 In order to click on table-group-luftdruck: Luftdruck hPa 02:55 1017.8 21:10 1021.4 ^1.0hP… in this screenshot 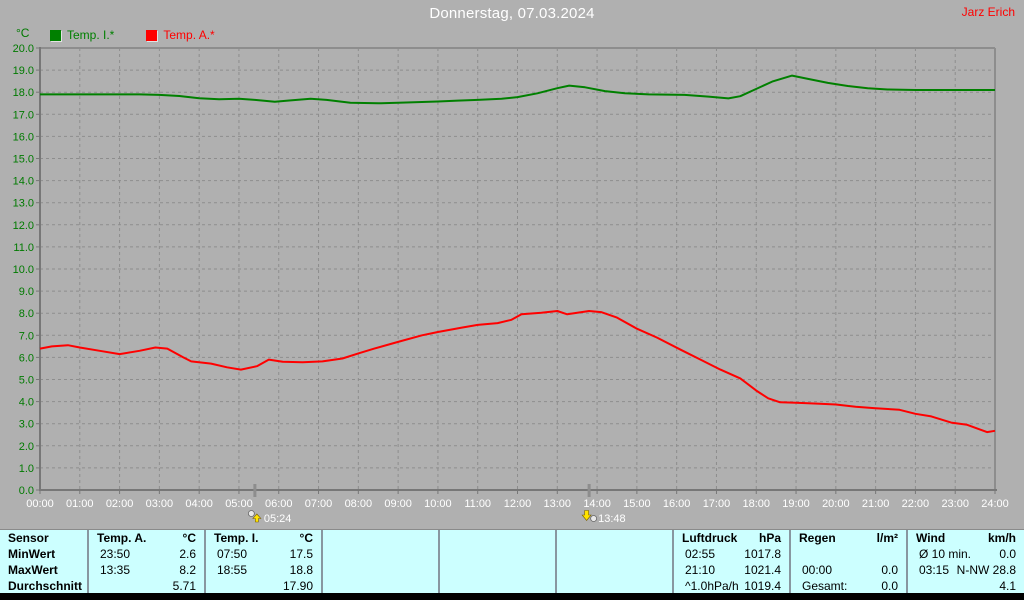, I will do `click(730, 561)`.